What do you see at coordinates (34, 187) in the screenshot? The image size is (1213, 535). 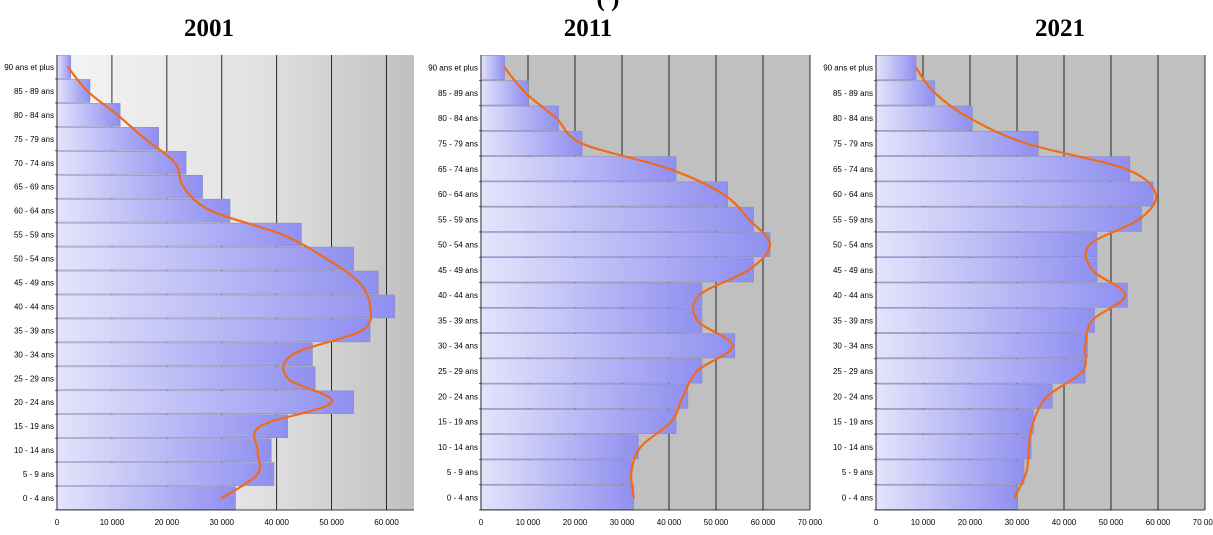 I see `category-label: 65 - 69 ans` at bounding box center [34, 187].